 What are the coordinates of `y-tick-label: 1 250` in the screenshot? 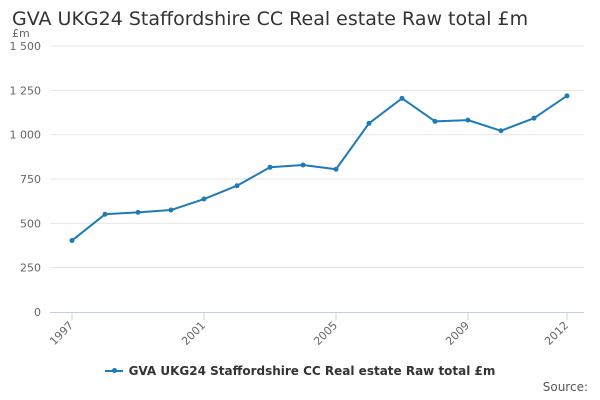 It's located at (26, 90).